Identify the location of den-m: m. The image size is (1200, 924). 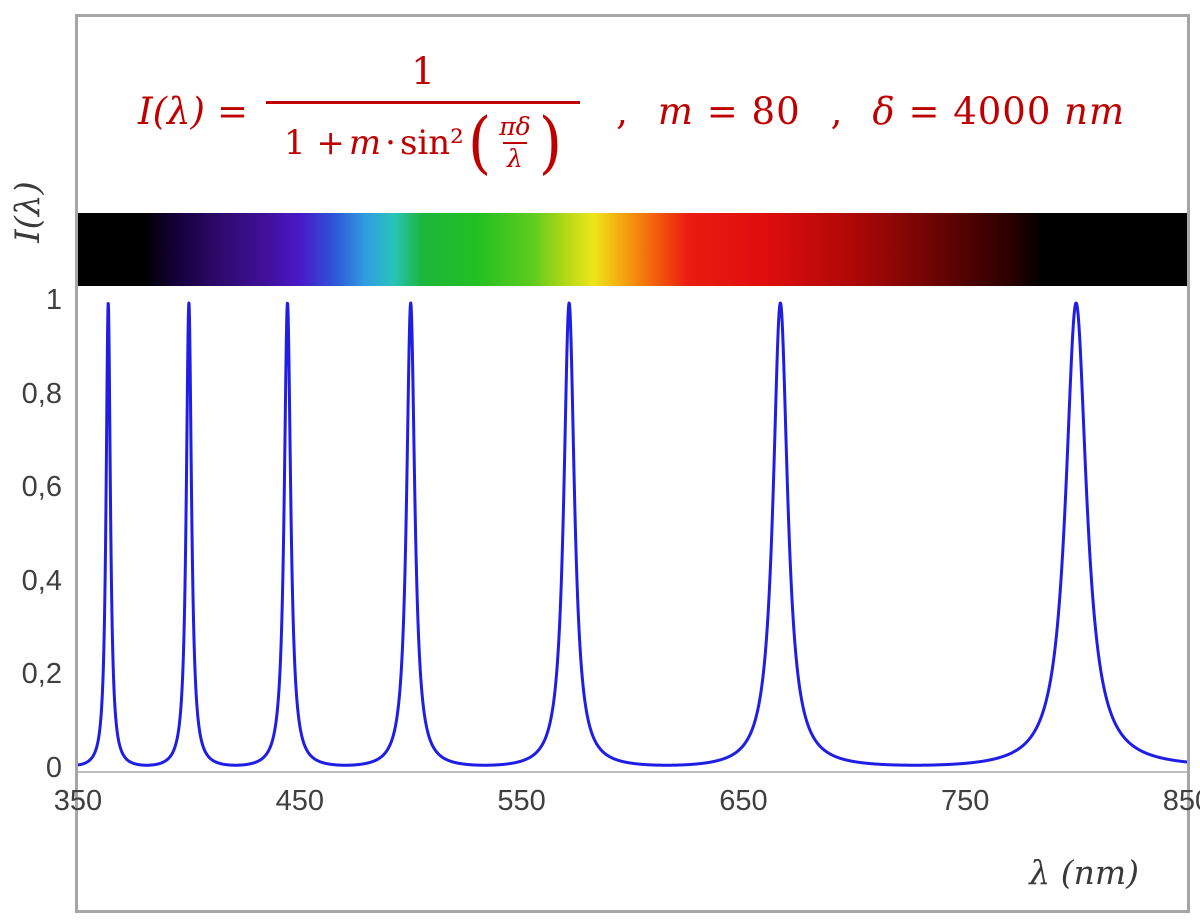
(365, 143).